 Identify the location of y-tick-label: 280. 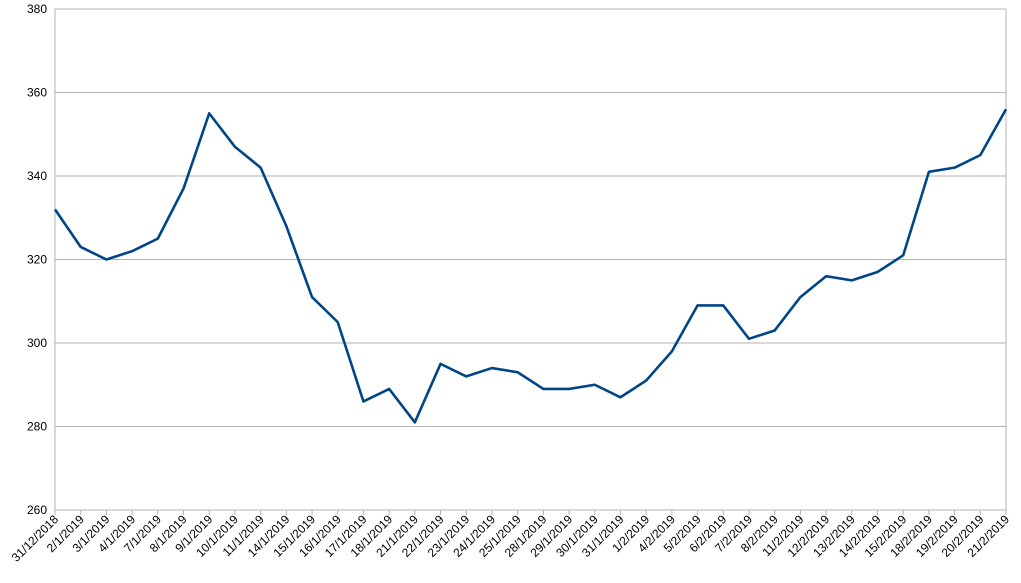
(37, 427).